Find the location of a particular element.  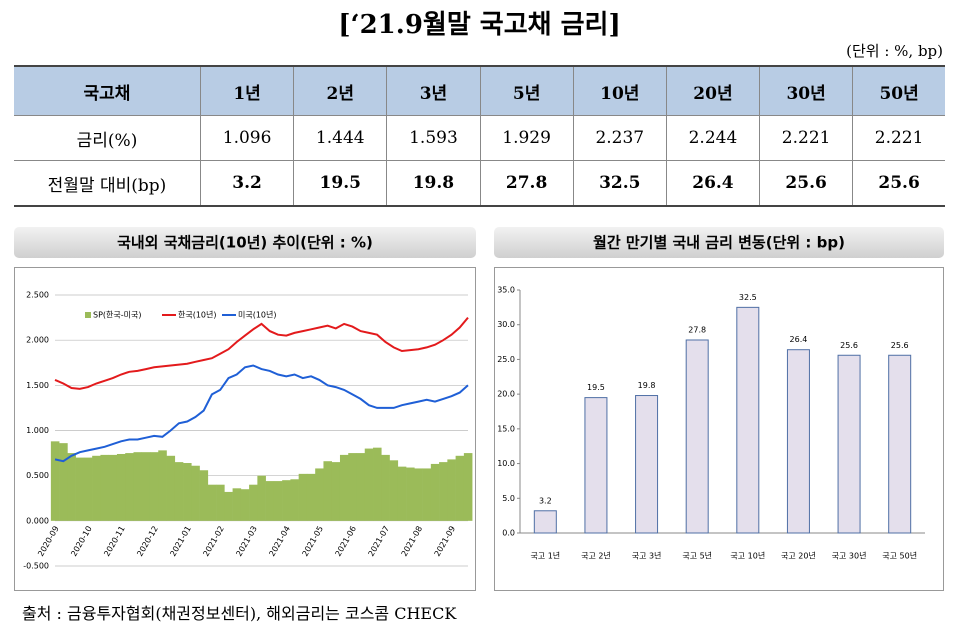

y-tick-label: 35.0 is located at coordinates (506, 290).